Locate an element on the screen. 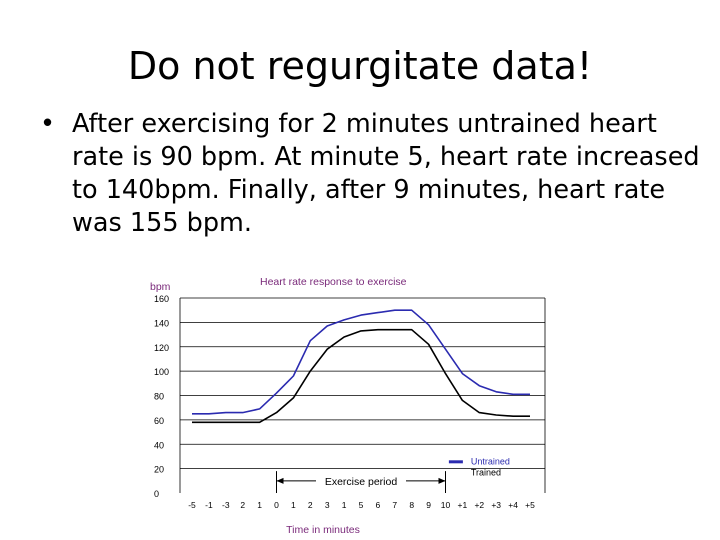 The width and height of the screenshot is (720, 540). x-tick-12: 7 is located at coordinates (394, 505).